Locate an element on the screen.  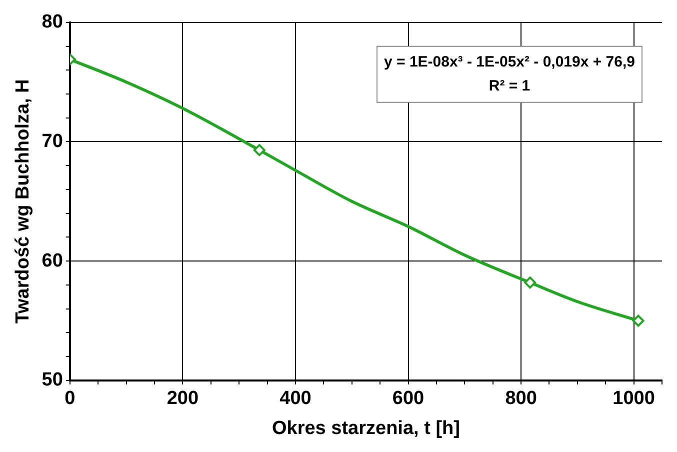
y-tick-label: 60 is located at coordinates (52, 261).